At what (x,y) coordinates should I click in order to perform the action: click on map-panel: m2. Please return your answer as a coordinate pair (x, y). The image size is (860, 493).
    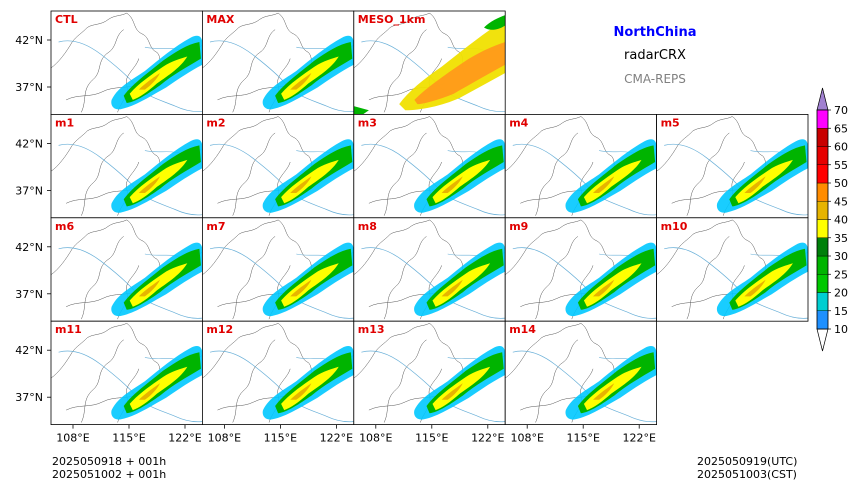
    Looking at the image, I should click on (278, 166).